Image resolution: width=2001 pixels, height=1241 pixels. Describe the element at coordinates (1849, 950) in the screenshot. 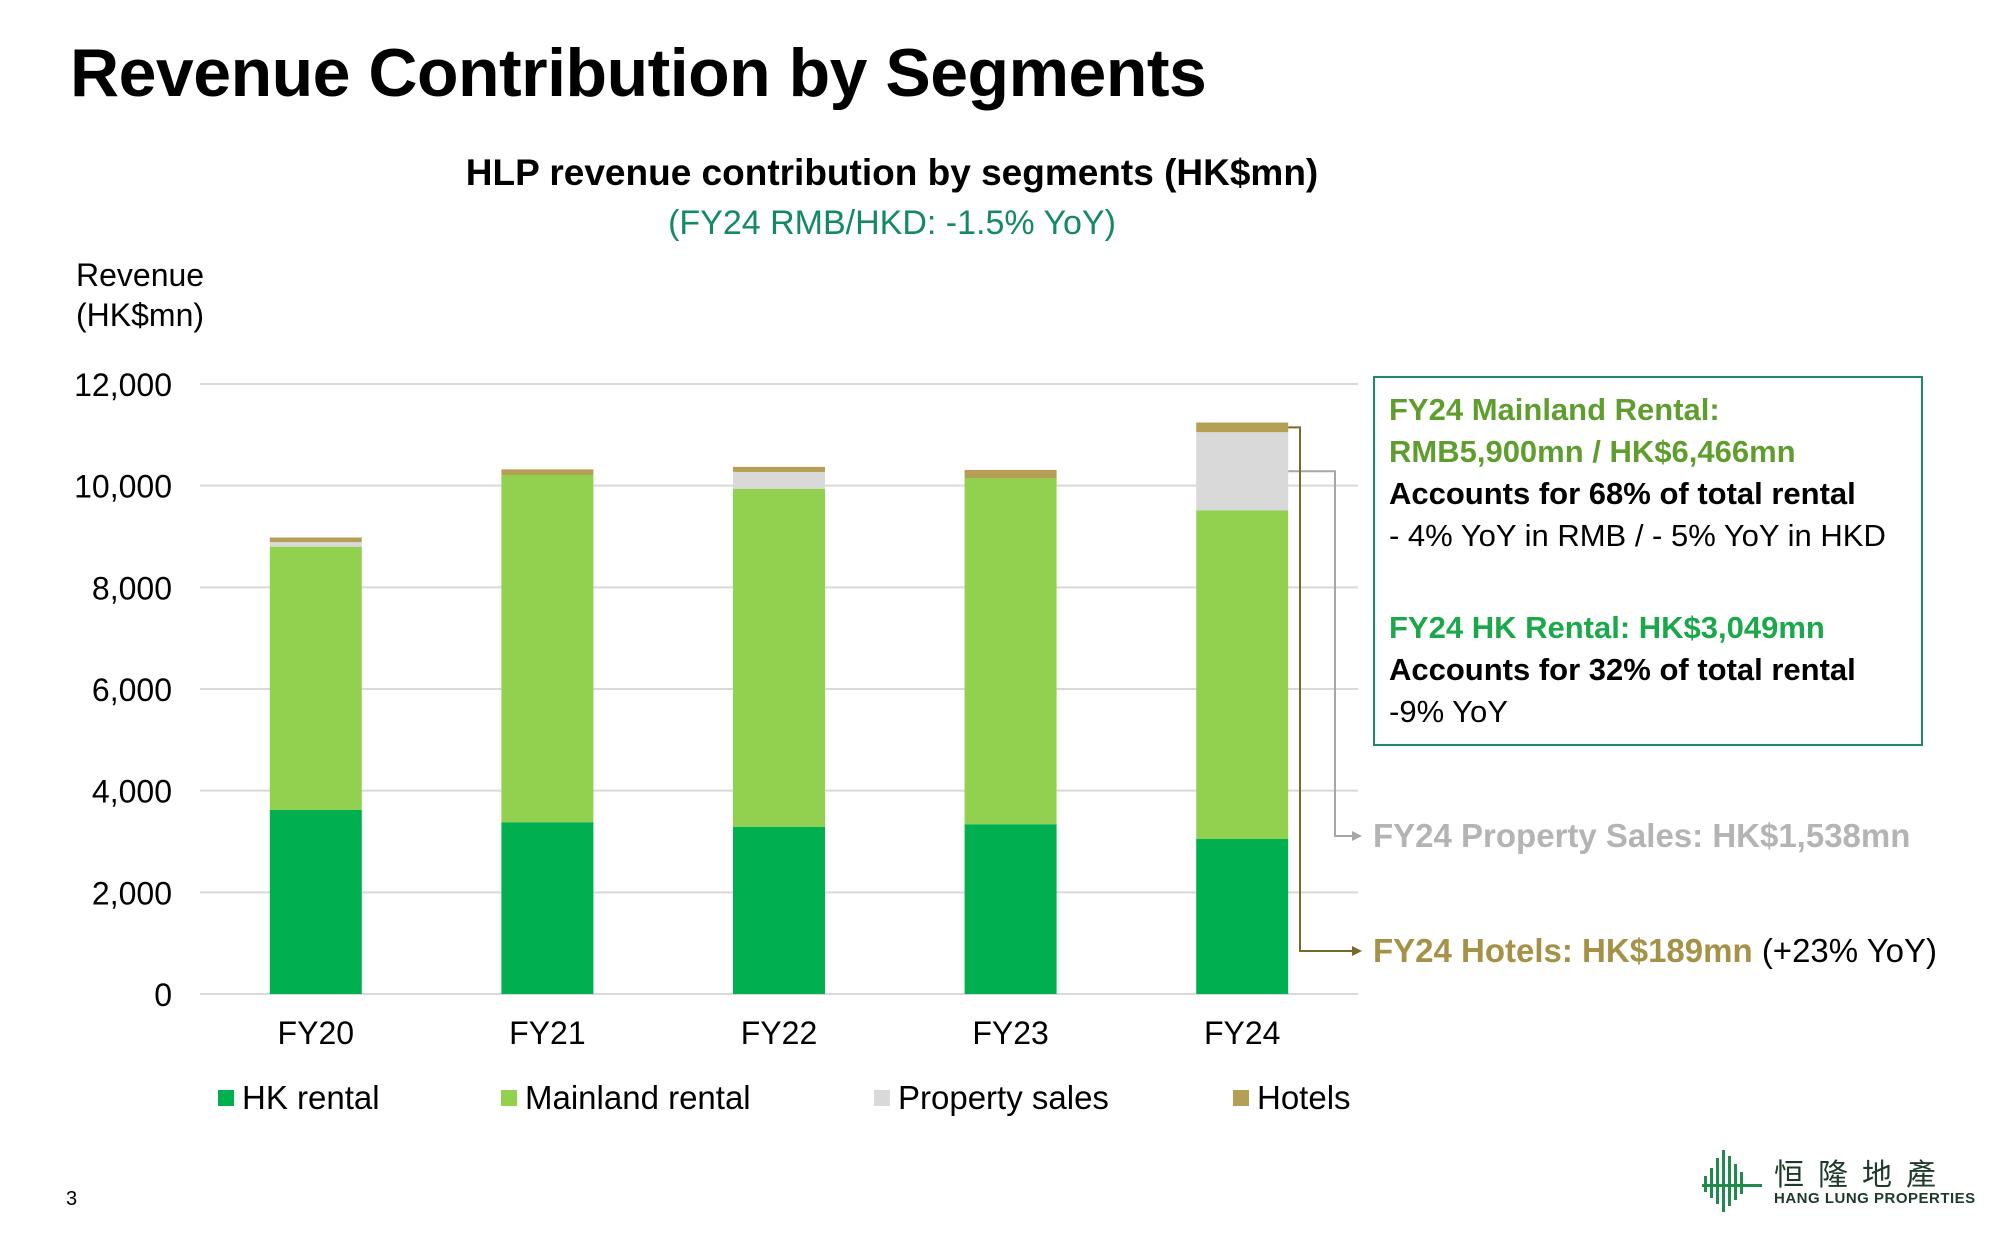

I see `hotels-callout-yoy: (+23% YoY)` at that location.